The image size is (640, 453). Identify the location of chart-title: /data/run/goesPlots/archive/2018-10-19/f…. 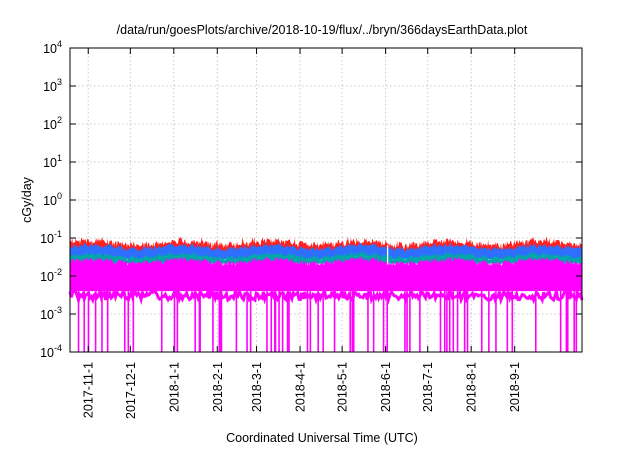
(322, 30).